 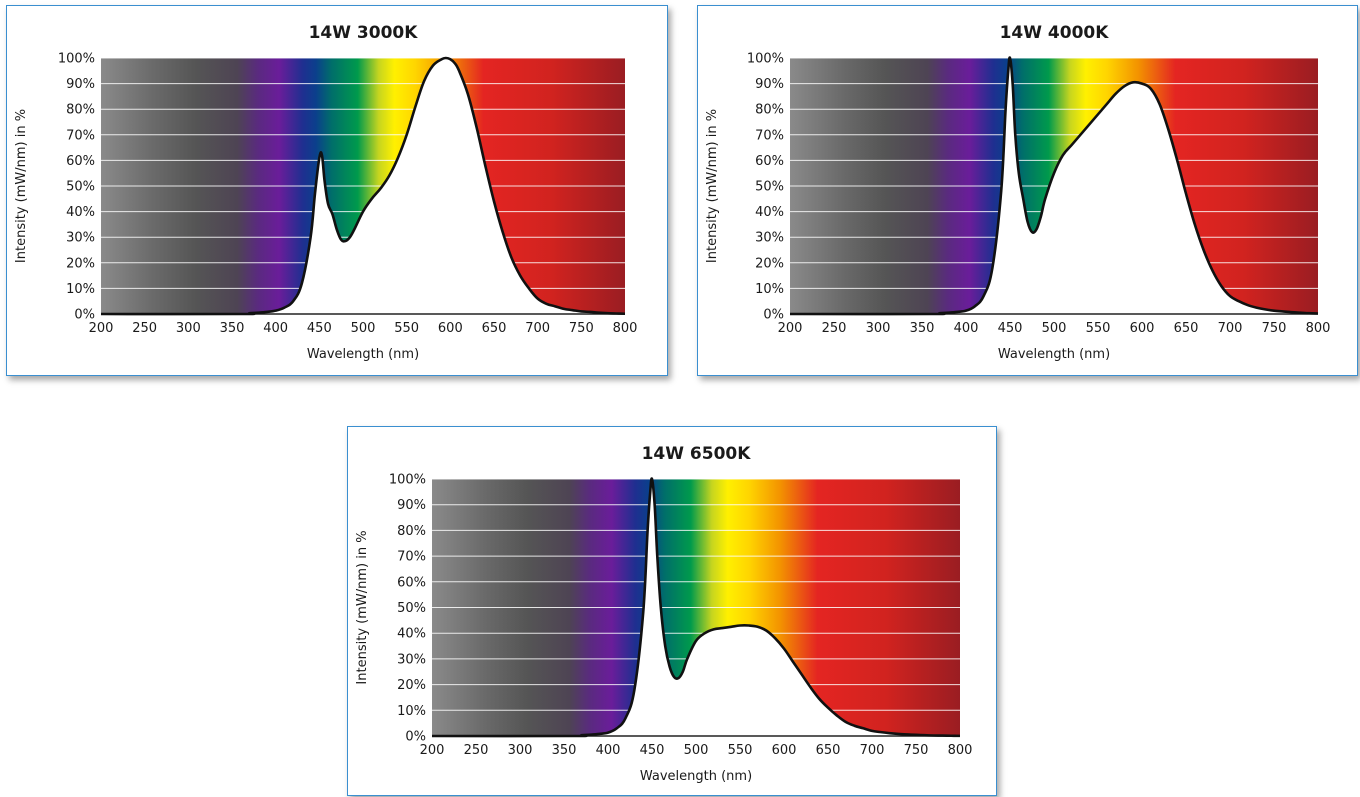 What do you see at coordinates (364, 33) in the screenshot?
I see `chart-title: 14W 3000K` at bounding box center [364, 33].